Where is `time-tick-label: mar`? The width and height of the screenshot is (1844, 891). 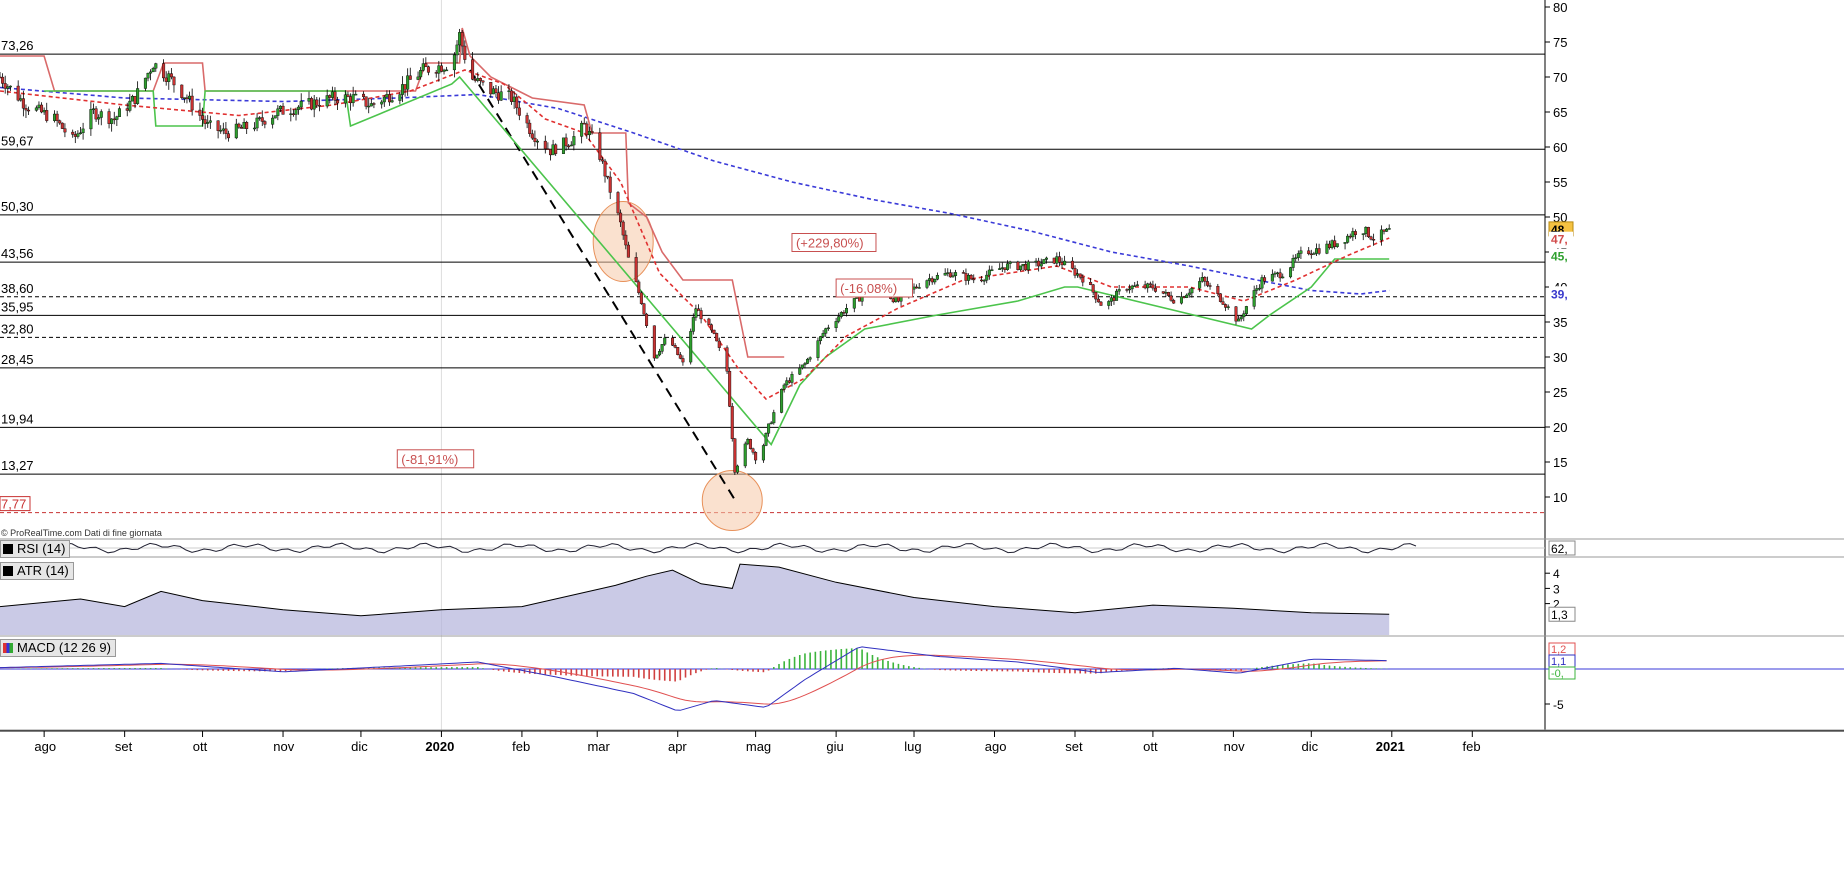
time-tick-label: mar is located at coordinates (598, 746).